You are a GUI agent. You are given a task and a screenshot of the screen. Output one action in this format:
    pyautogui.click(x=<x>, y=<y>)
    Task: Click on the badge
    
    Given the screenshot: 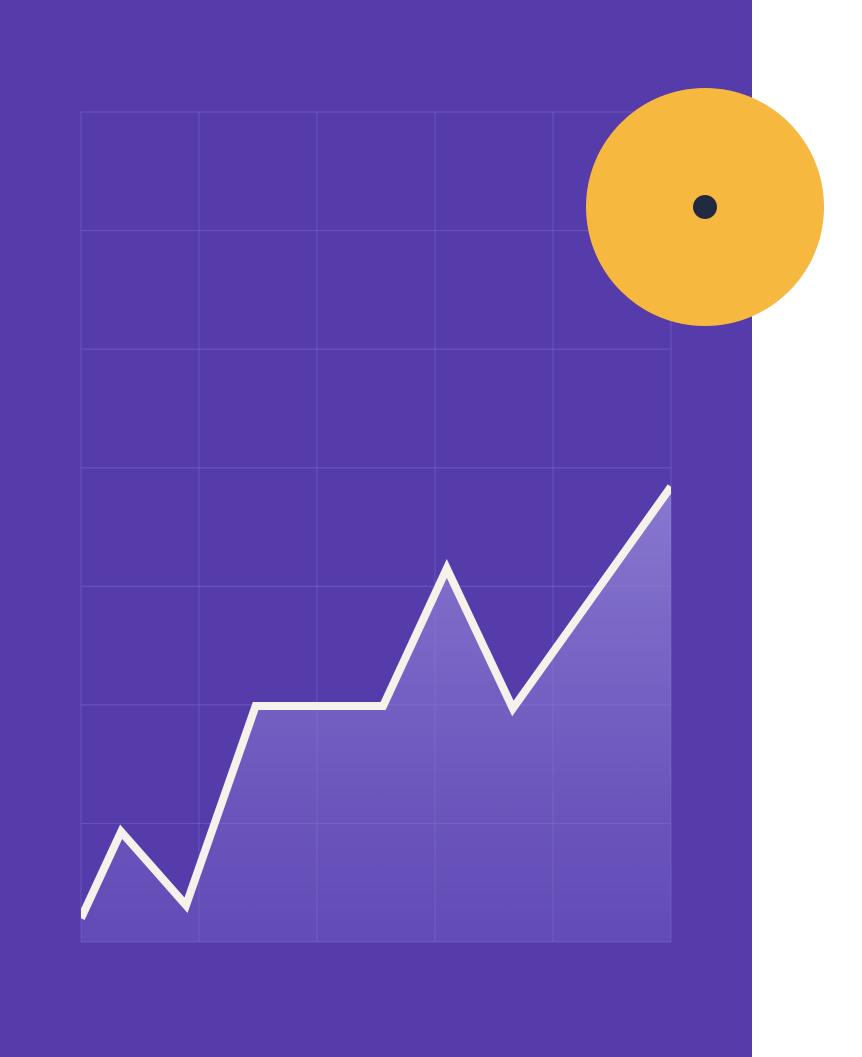 What is the action you would take?
    pyautogui.click(x=705, y=207)
    